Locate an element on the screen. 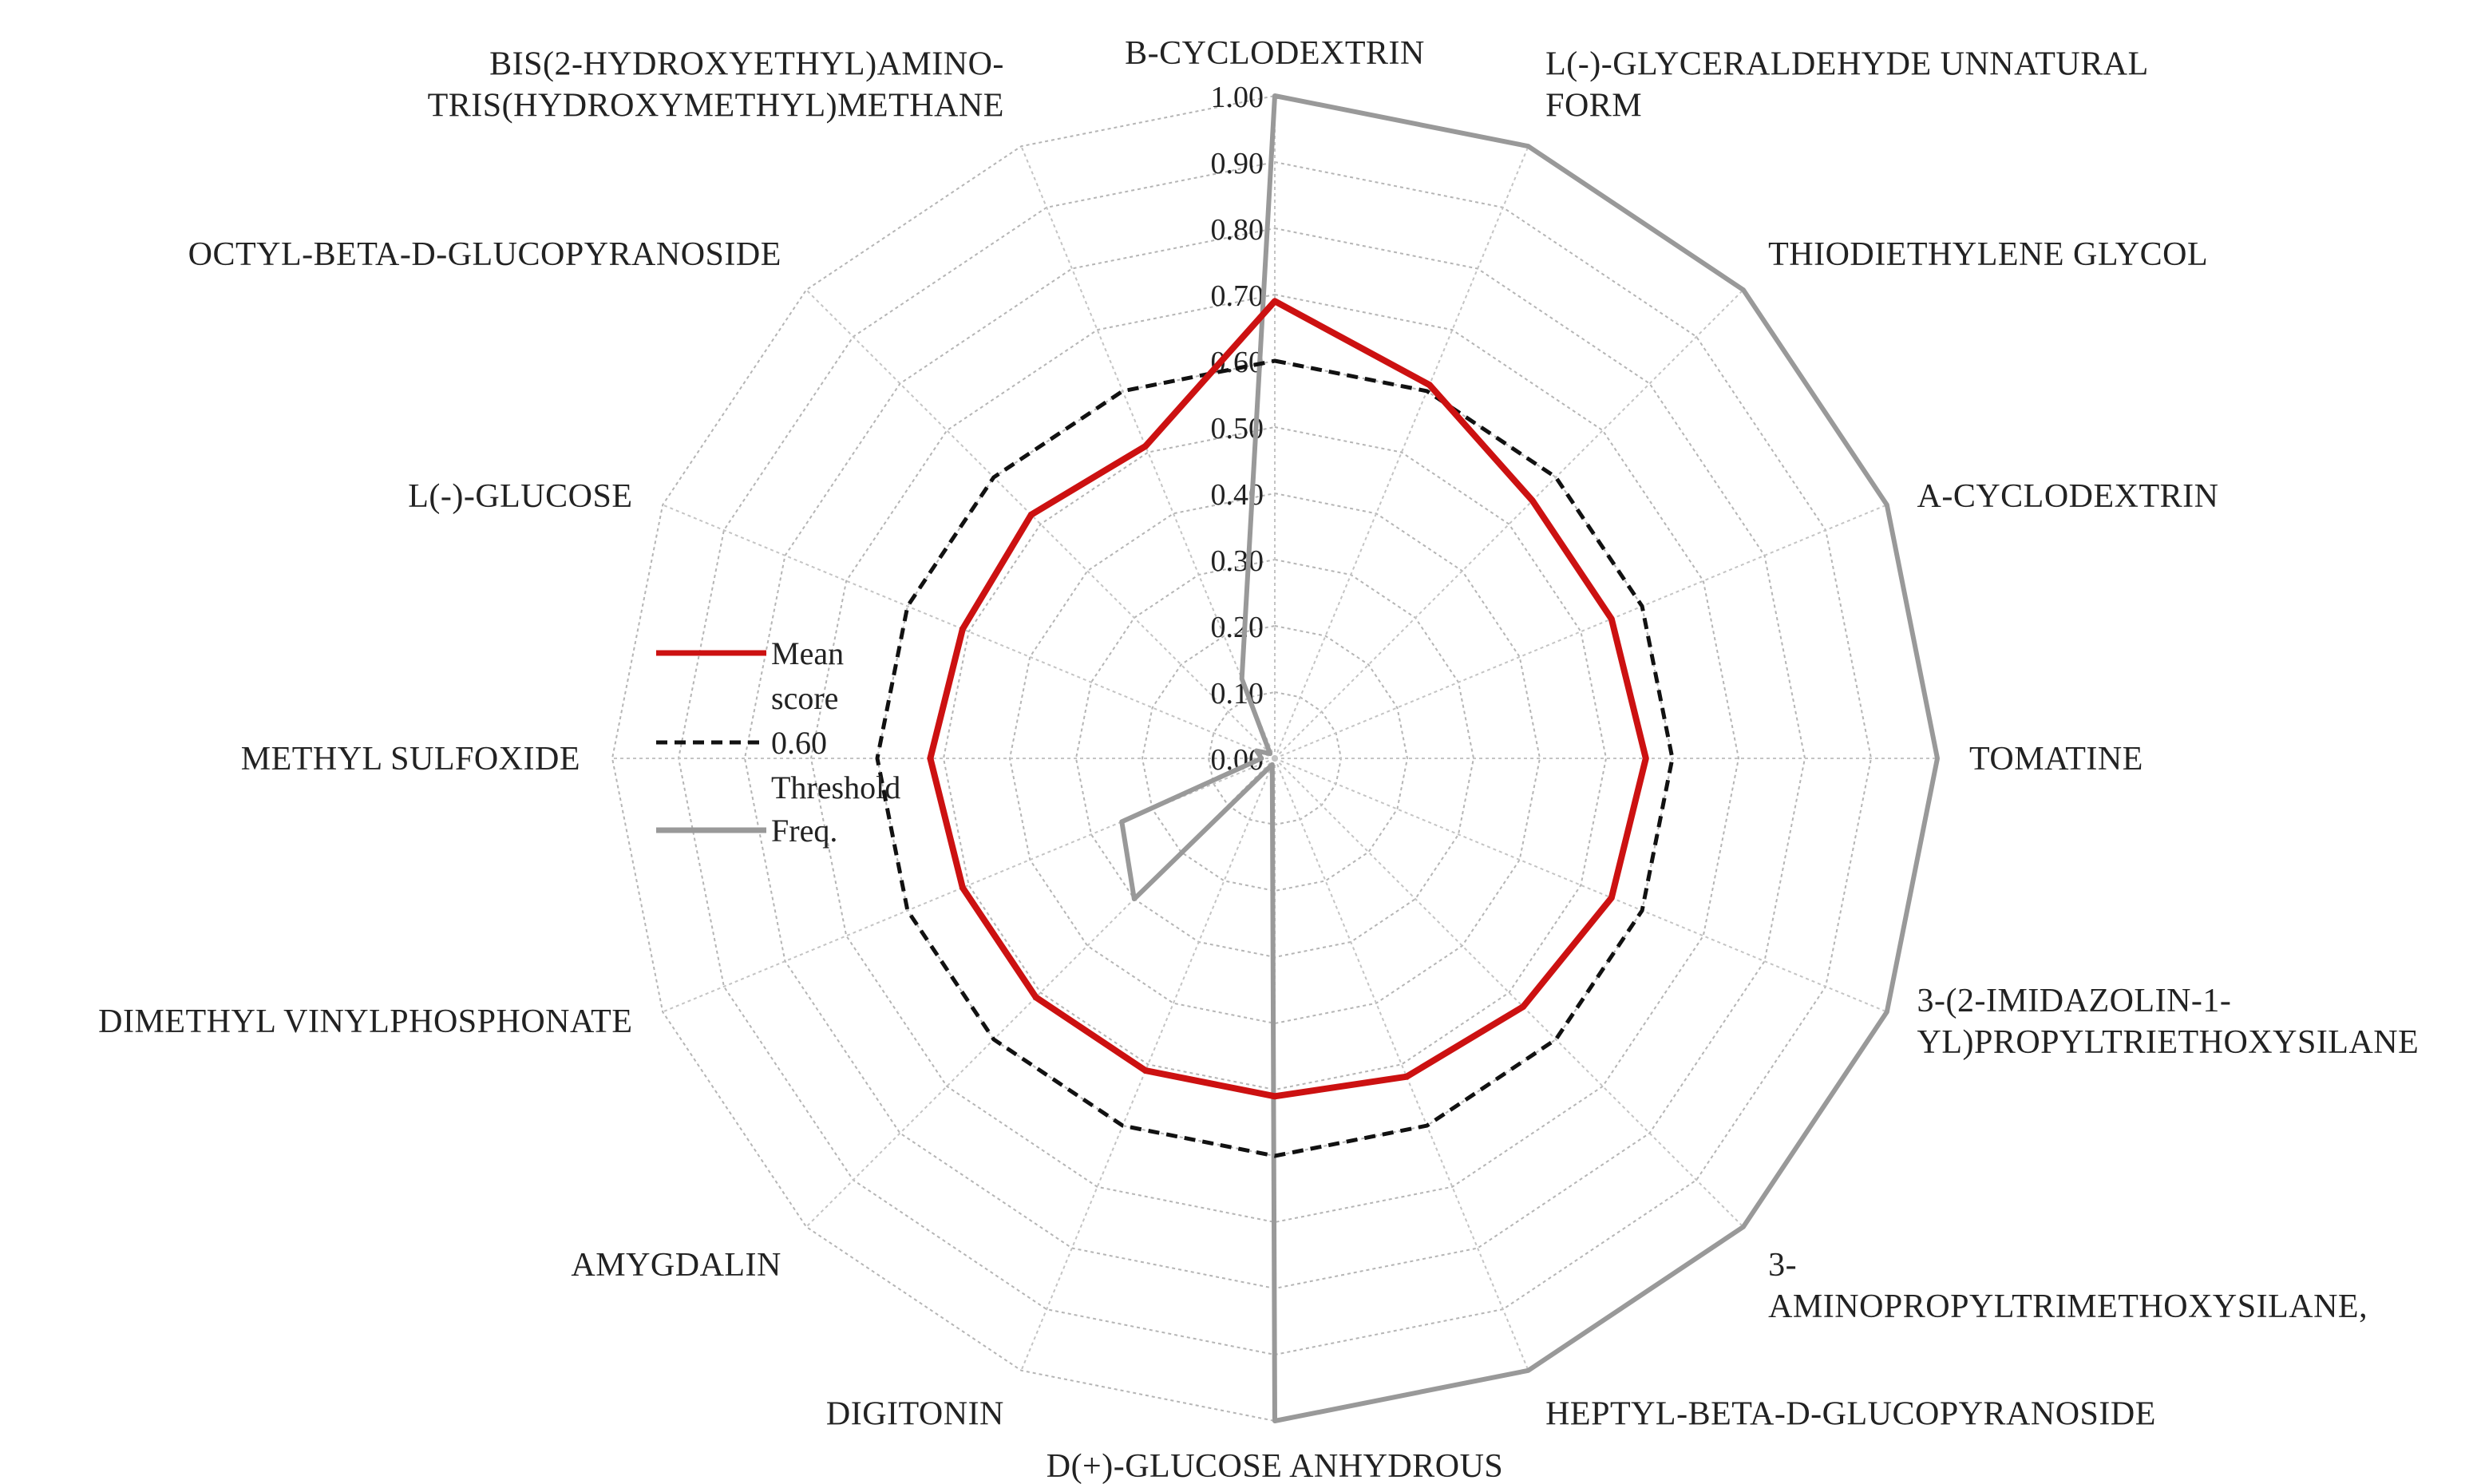  category-label-line: THIODIETHYLENE GLYCOL is located at coordinates (1988, 255).